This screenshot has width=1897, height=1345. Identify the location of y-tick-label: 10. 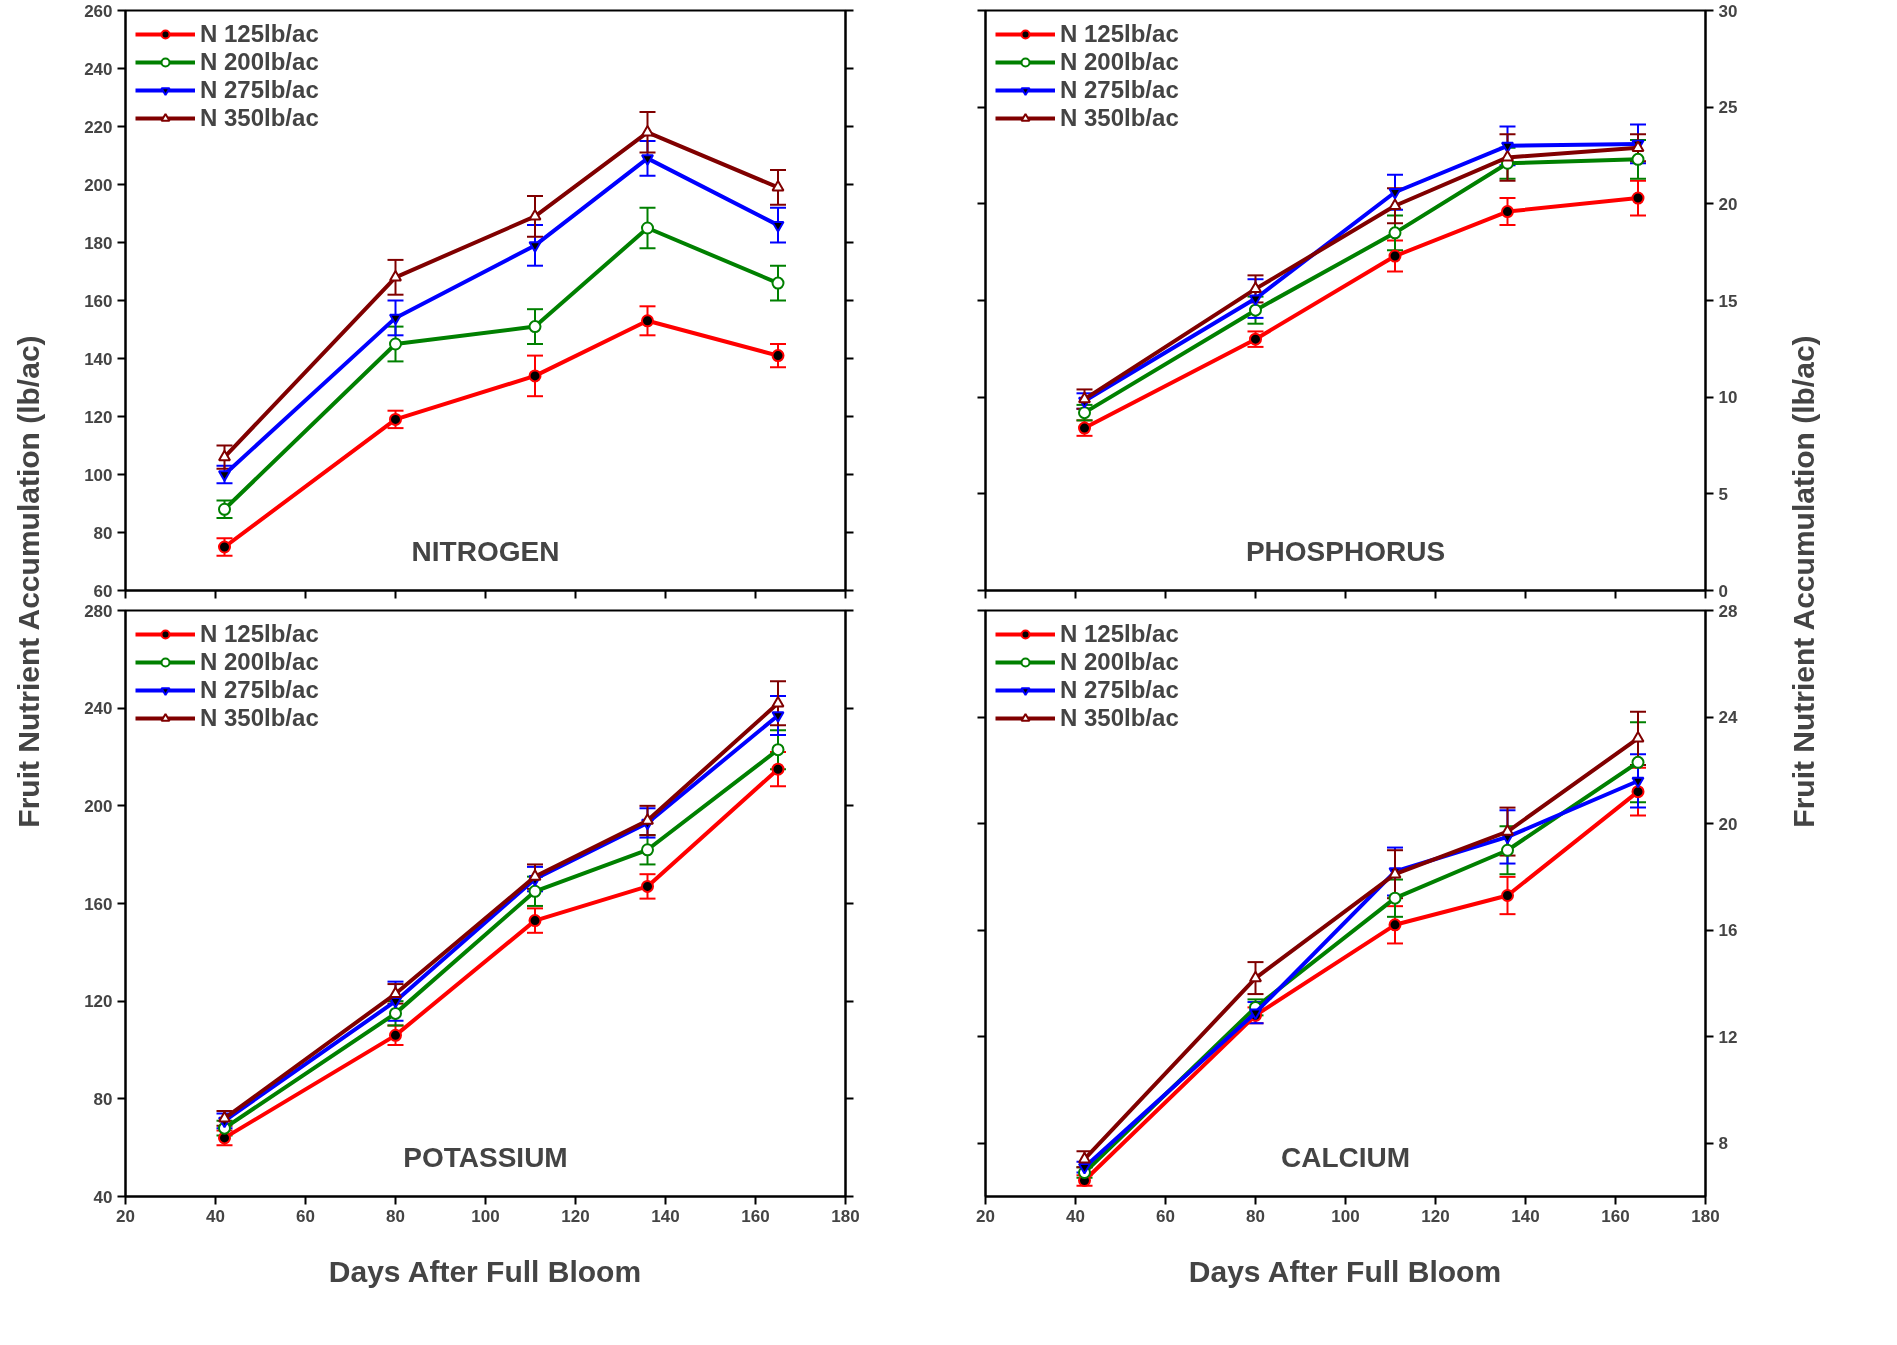
(1728, 398).